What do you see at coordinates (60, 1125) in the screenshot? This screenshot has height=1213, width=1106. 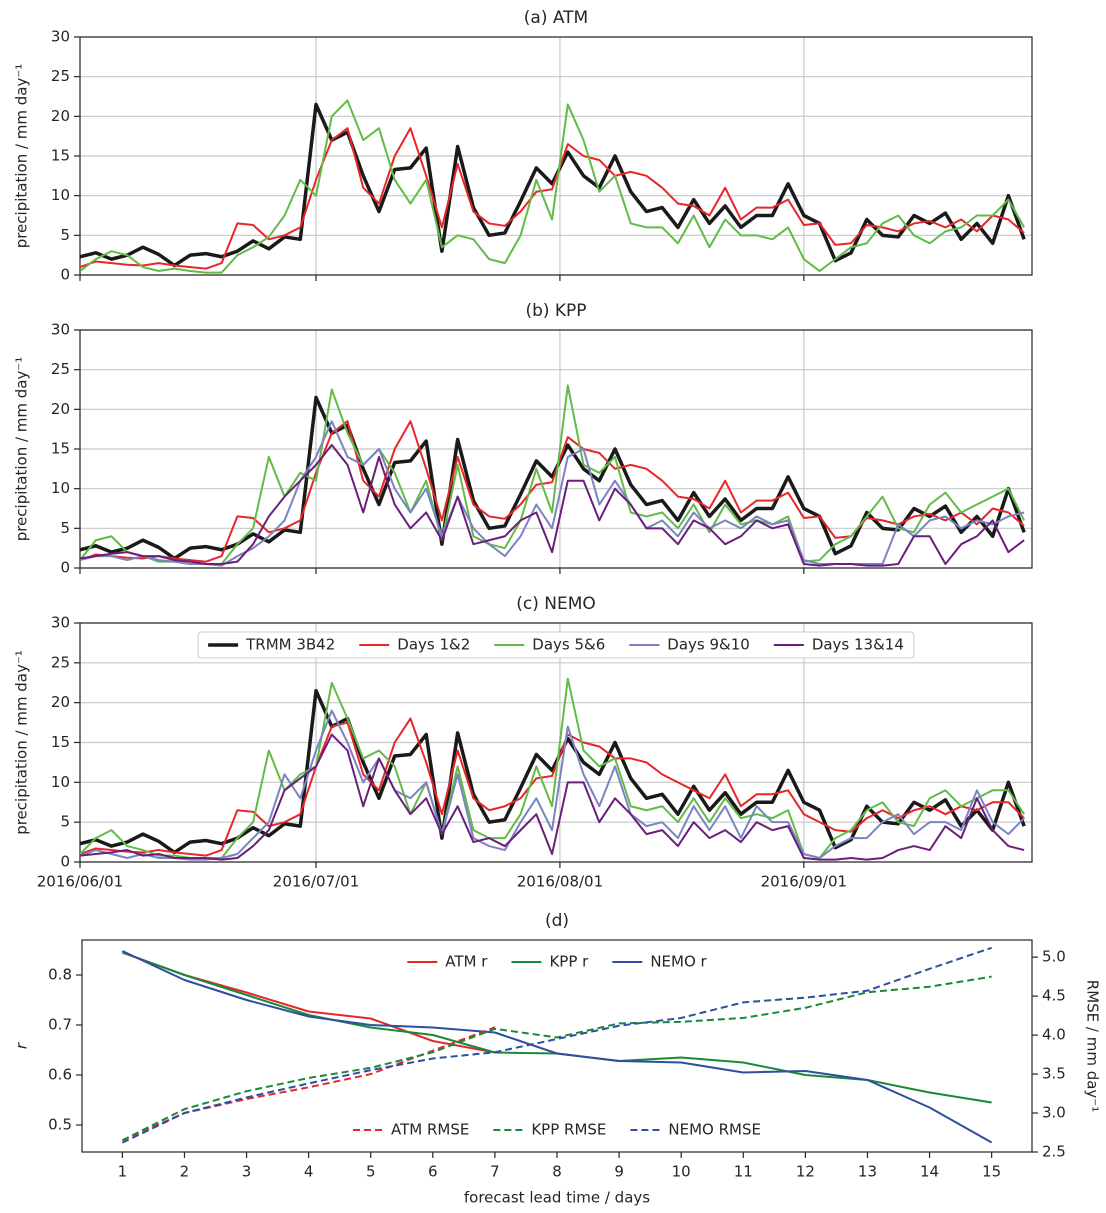 I see `y-tick-label: 0.5` at bounding box center [60, 1125].